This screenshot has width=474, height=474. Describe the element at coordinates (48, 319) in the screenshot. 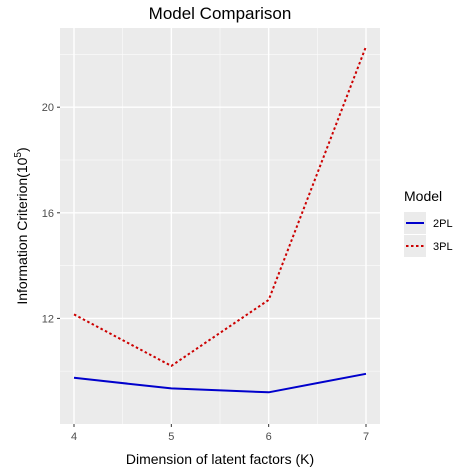

I see `y-tick-label: 12` at that location.